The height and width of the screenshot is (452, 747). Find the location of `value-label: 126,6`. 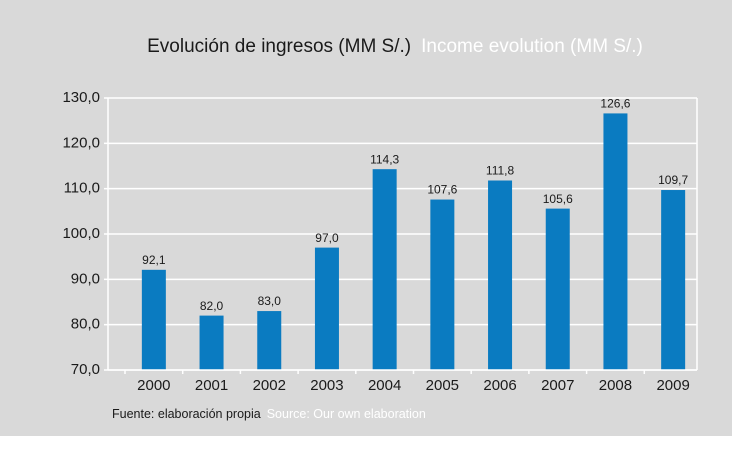

value-label: 126,6 is located at coordinates (615, 104).